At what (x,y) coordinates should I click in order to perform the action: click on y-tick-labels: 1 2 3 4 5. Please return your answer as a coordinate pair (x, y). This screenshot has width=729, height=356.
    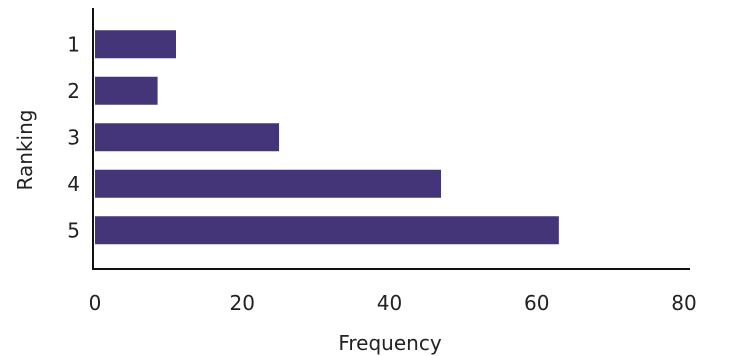
    Looking at the image, I should click on (73, 137).